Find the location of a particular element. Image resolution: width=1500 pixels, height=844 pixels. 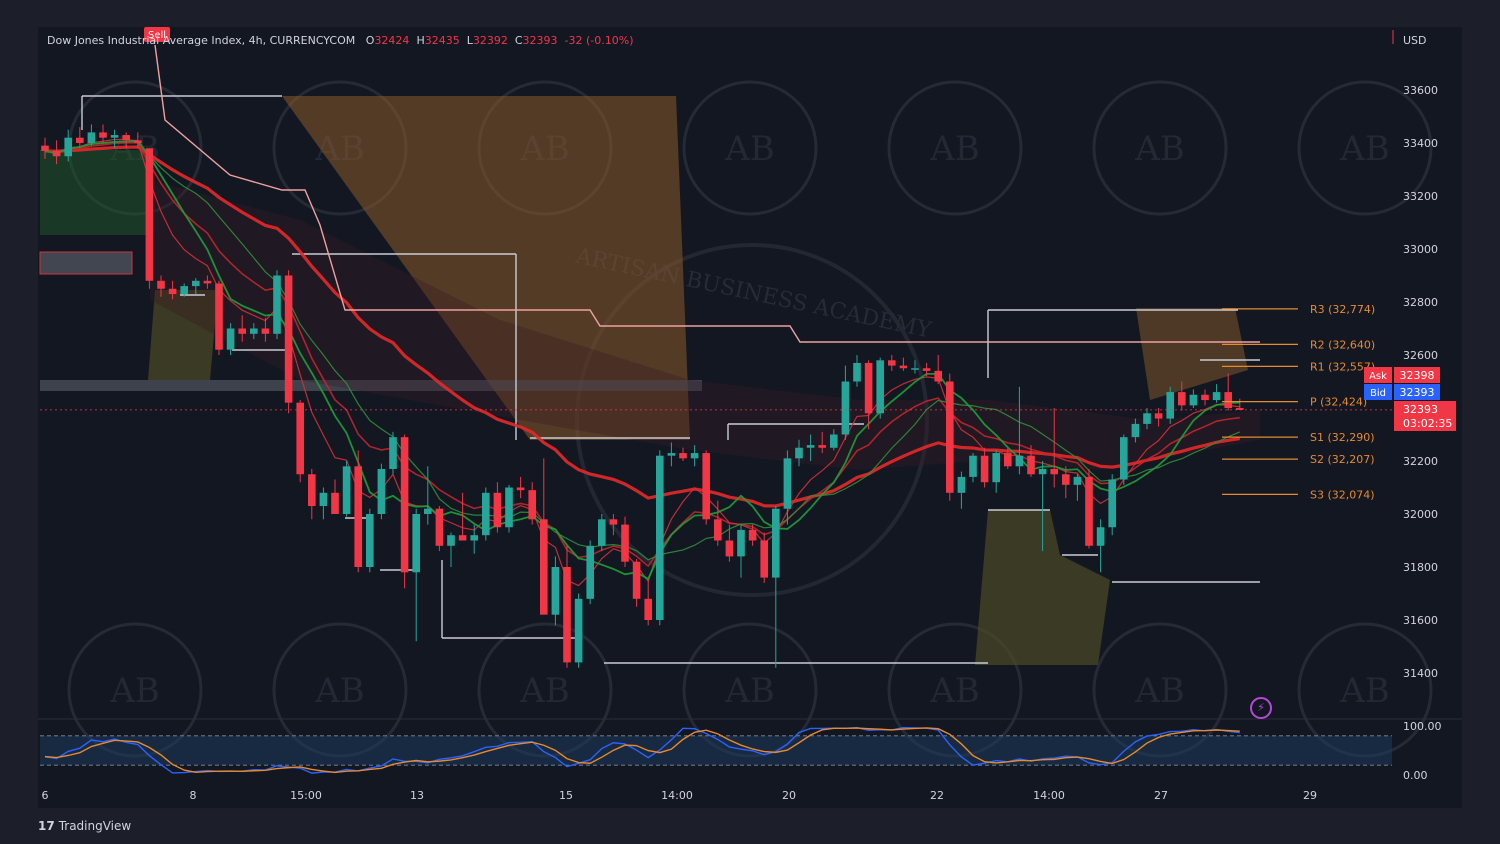

pivot-label-s2: S2 (32,207) is located at coordinates (1342, 459).